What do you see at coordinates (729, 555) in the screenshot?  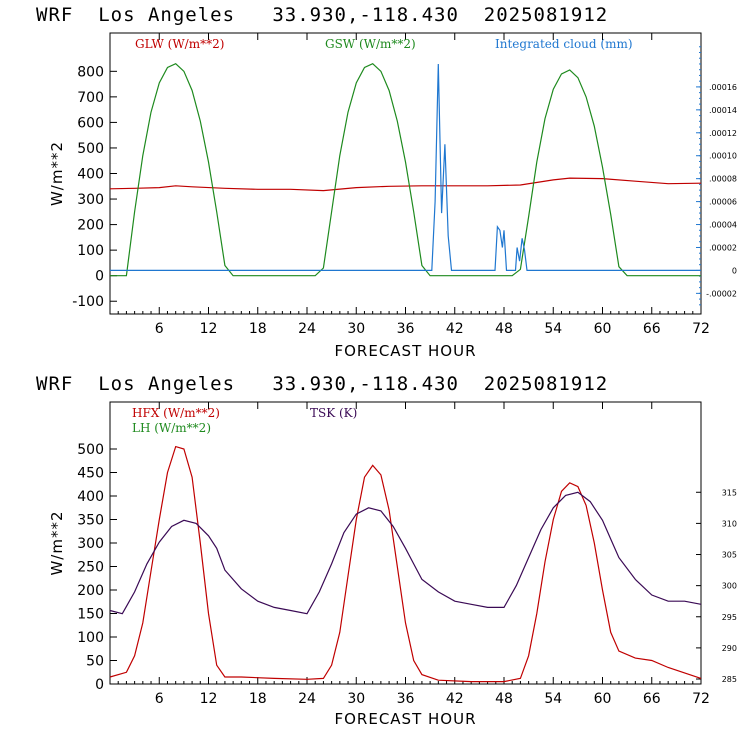 I see `chart2-y2-tick-label: 305` at bounding box center [729, 555].